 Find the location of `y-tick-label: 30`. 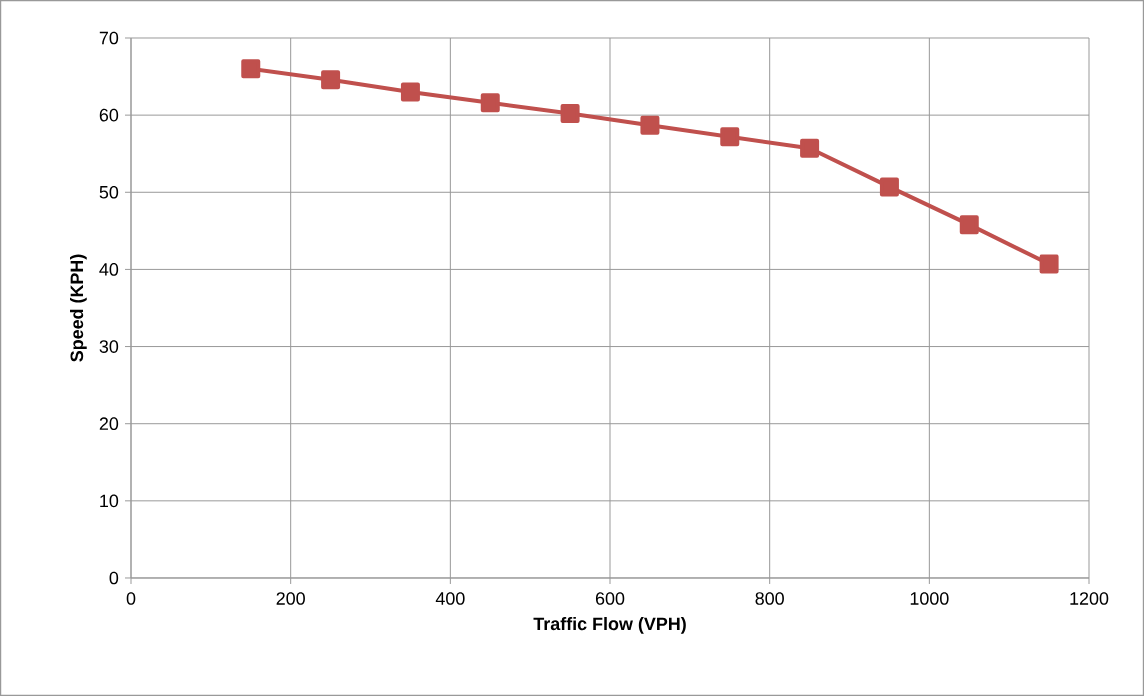

y-tick-label: 30 is located at coordinates (109, 346).